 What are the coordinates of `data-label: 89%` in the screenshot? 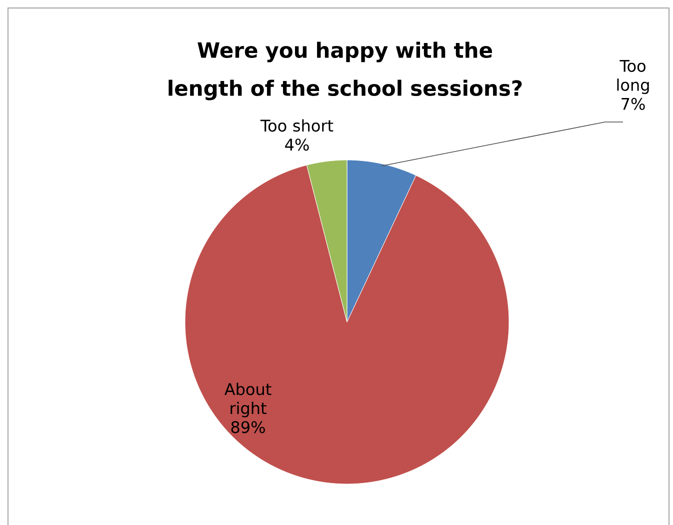 It's located at (248, 427).